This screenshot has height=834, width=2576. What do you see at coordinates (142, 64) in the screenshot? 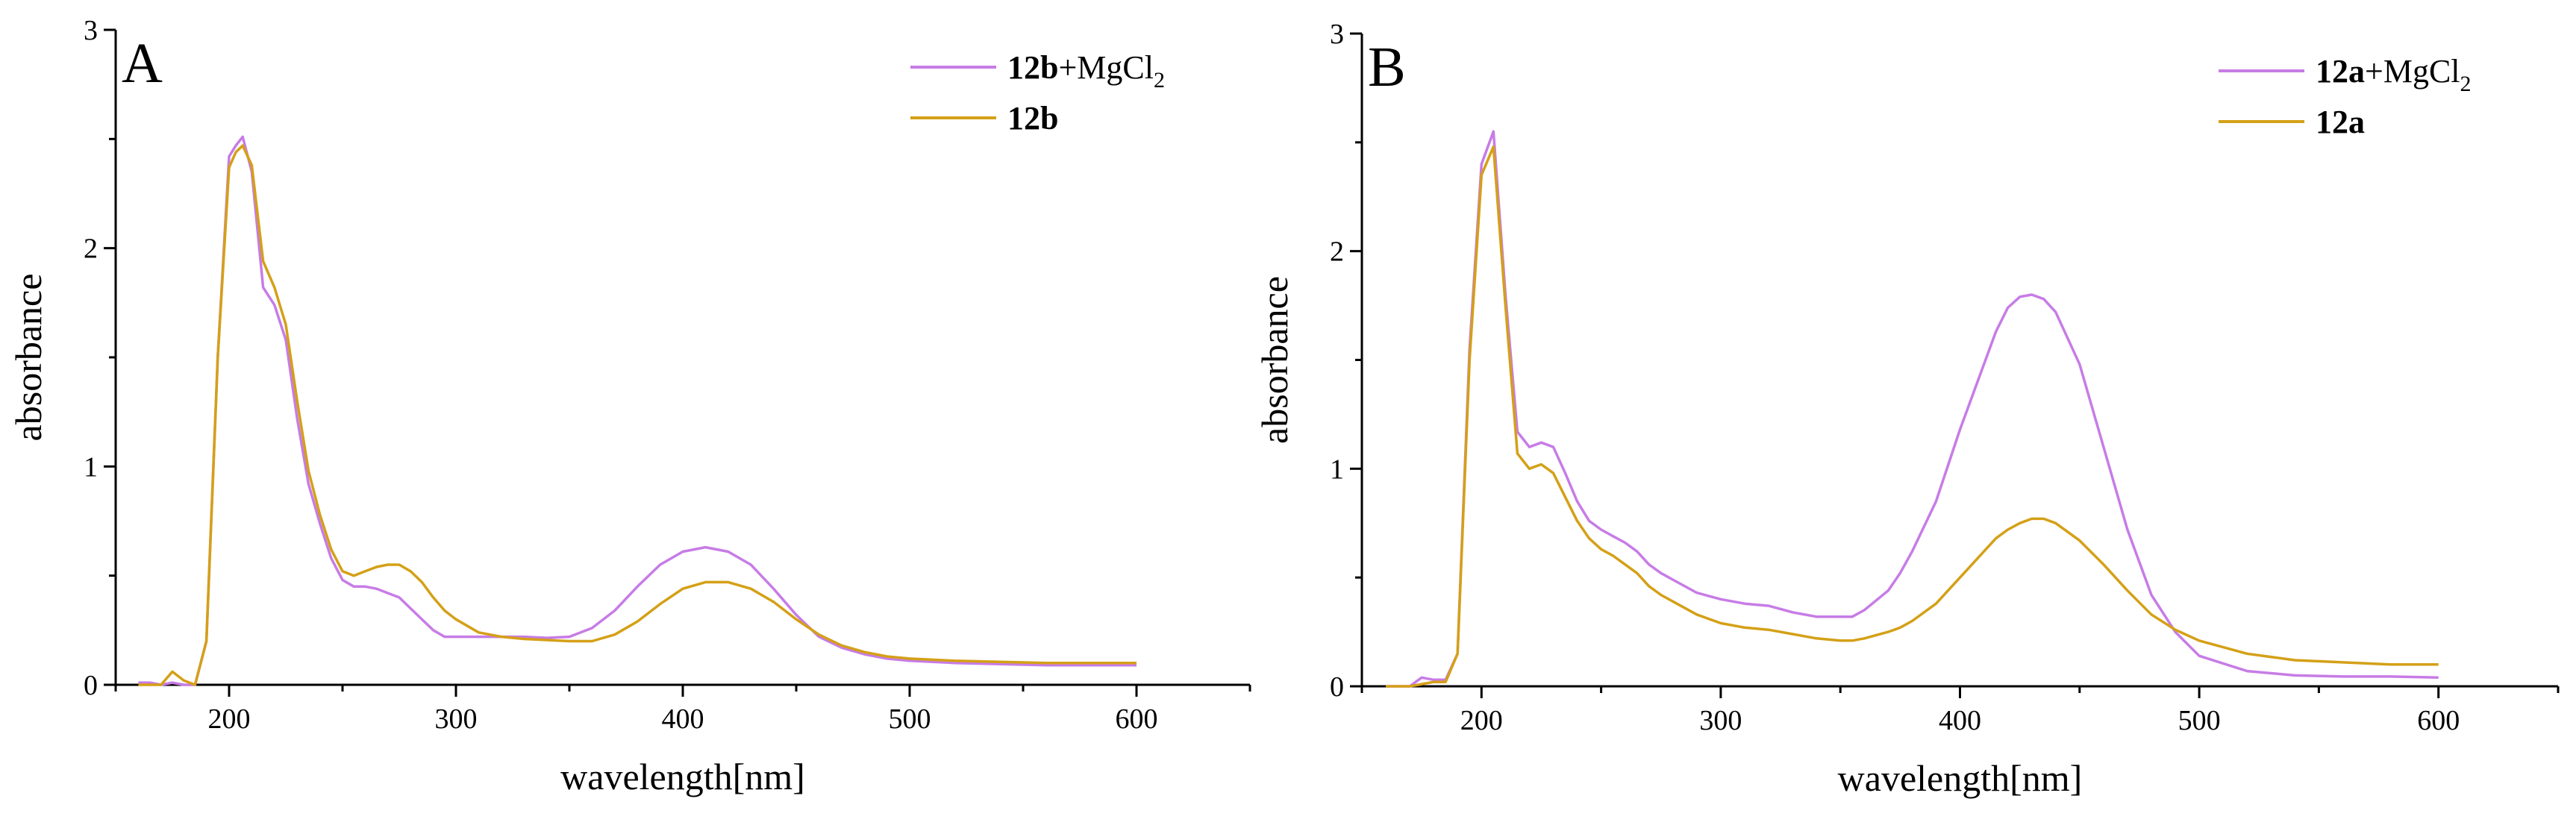
I see `panel-letter: A` at bounding box center [142, 64].